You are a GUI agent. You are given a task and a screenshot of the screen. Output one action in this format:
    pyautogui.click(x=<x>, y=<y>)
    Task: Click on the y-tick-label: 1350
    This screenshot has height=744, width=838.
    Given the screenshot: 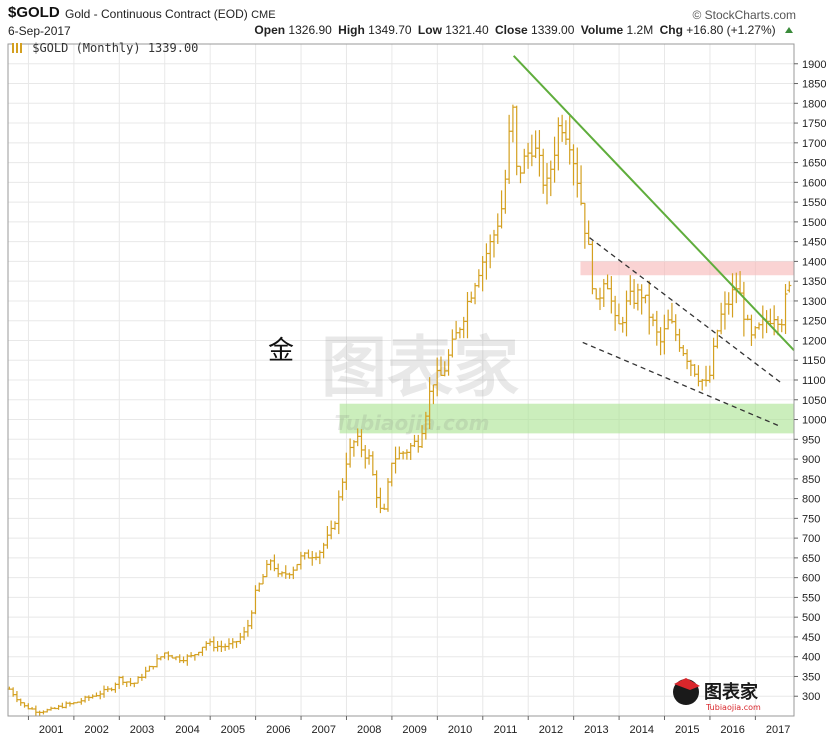 What is the action you would take?
    pyautogui.click(x=814, y=282)
    